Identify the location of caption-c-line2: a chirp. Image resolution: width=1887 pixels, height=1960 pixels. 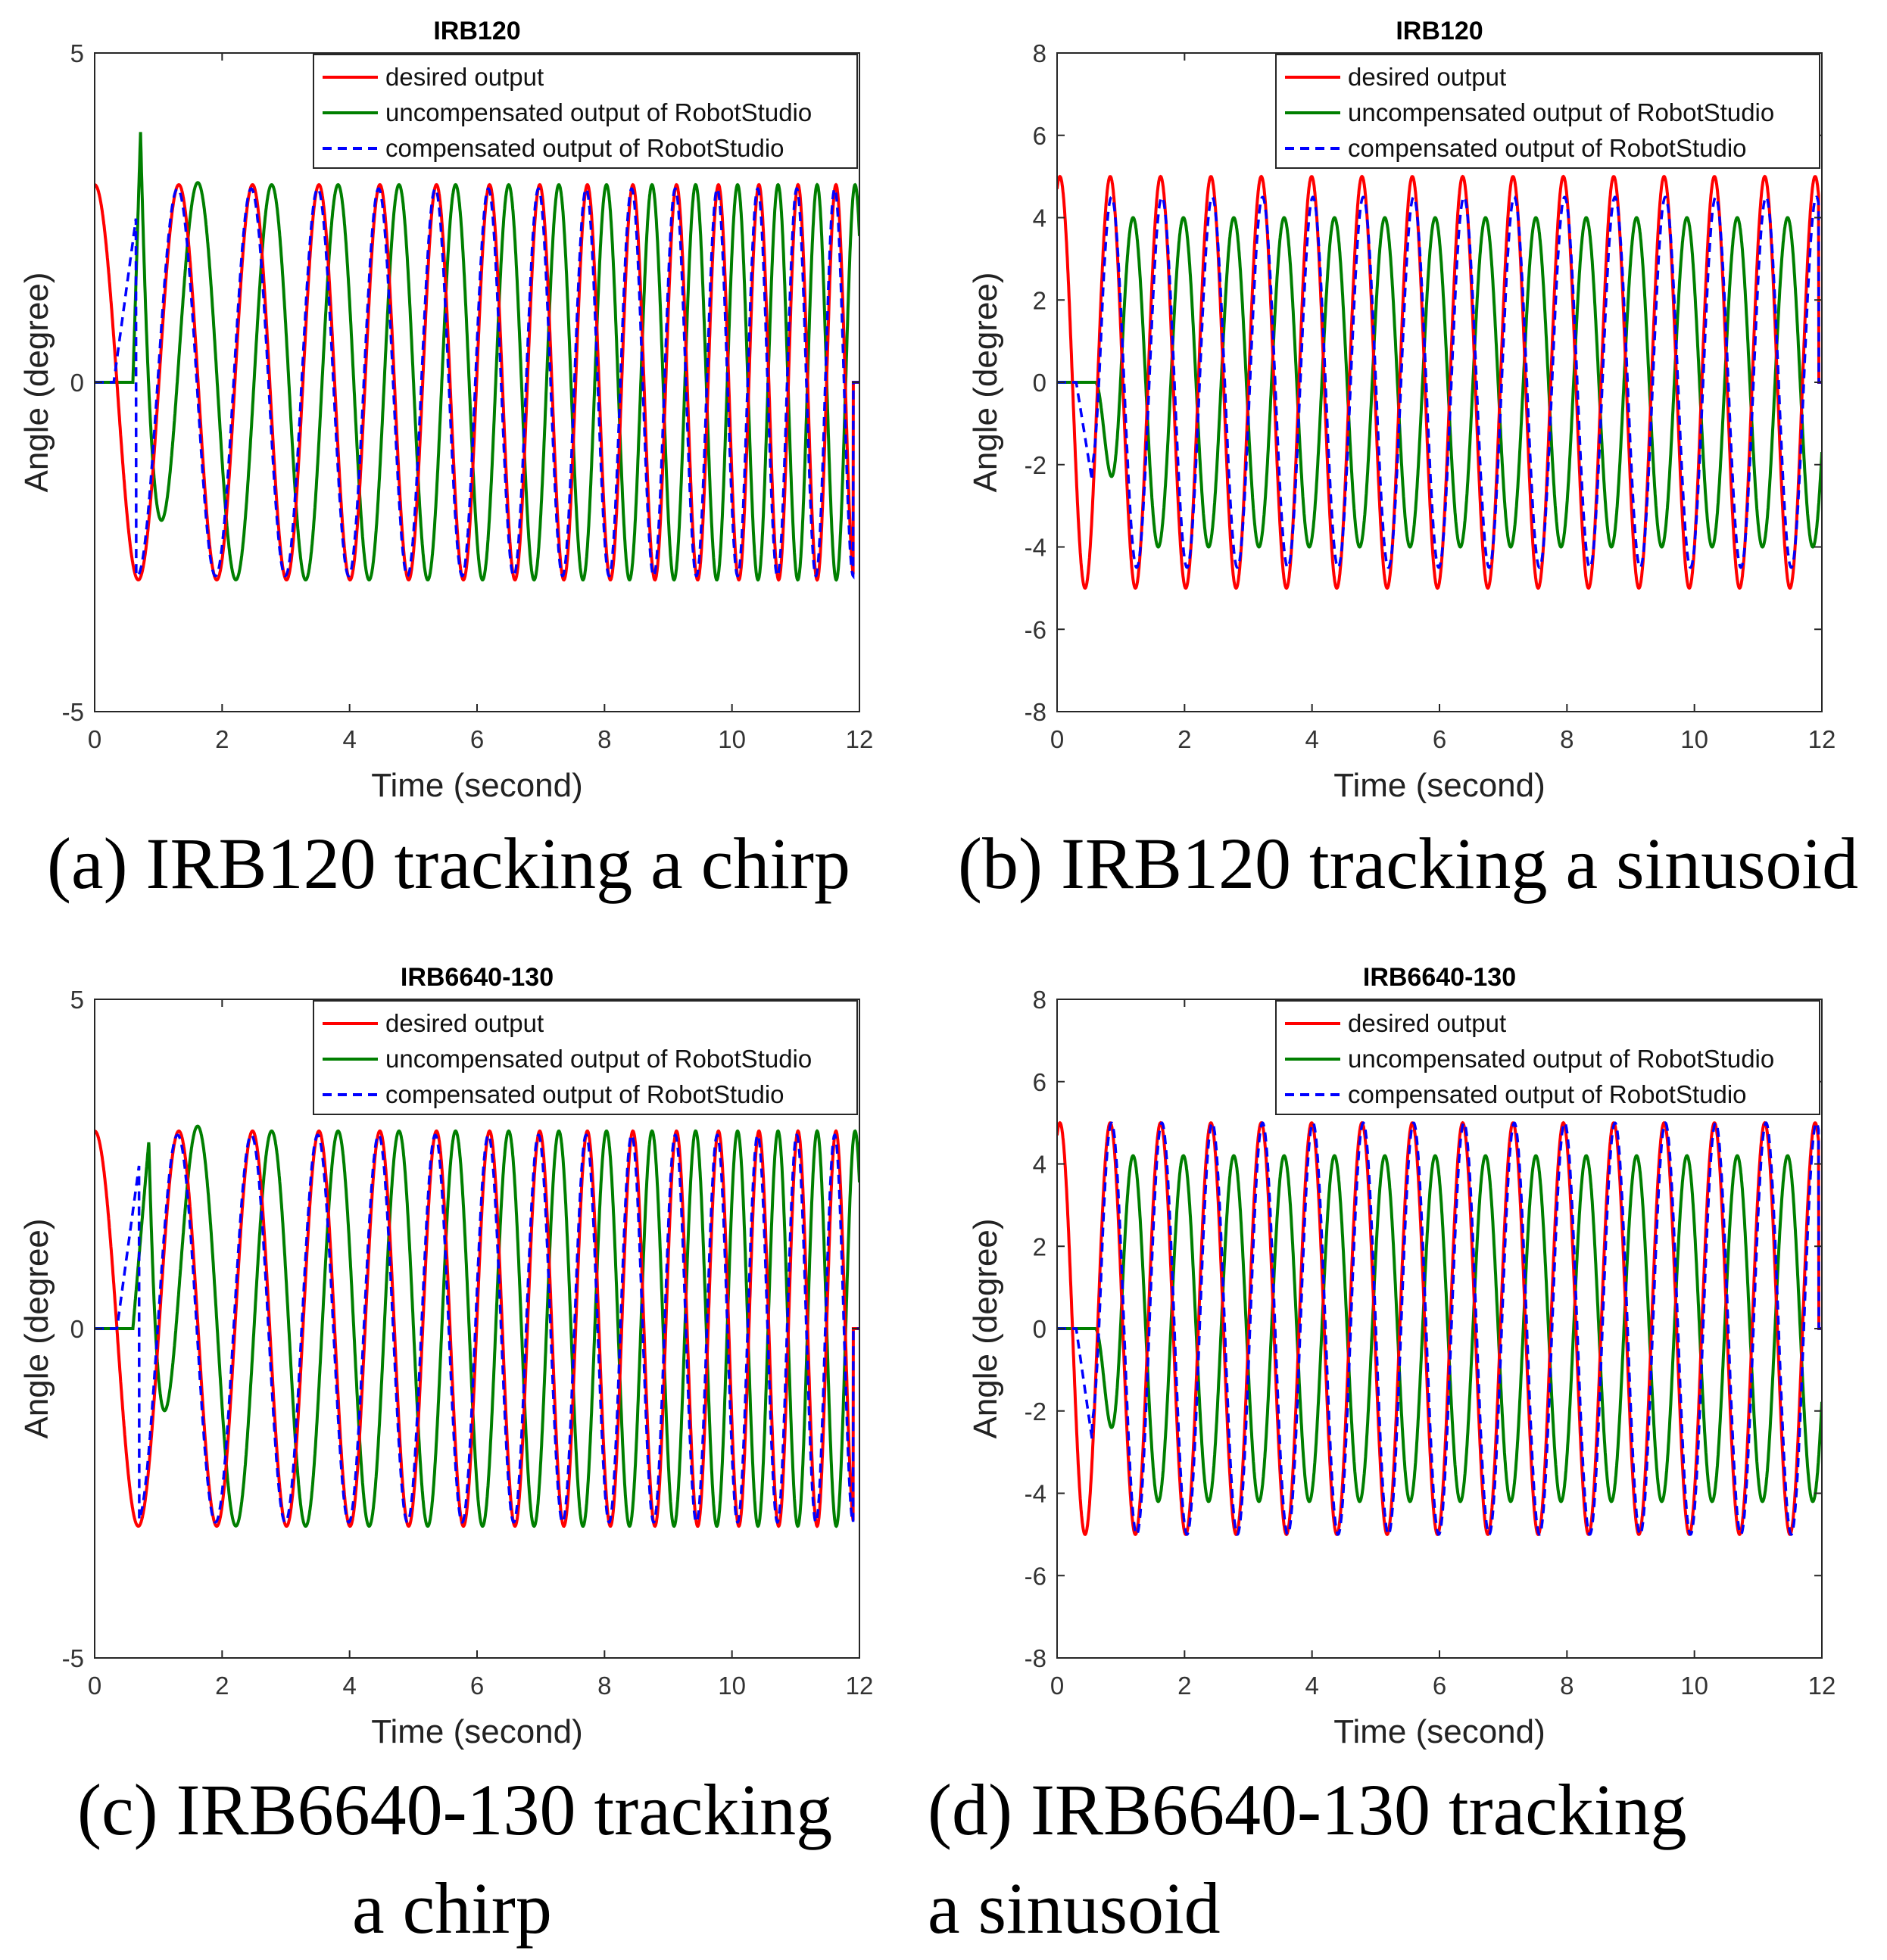
(452, 1908).